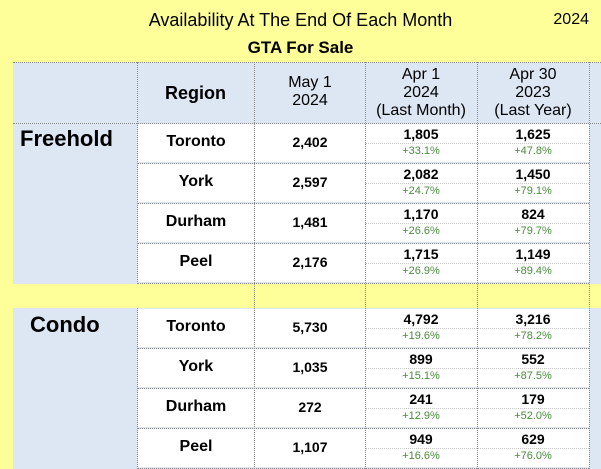 This screenshot has width=601, height=469. What do you see at coordinates (533, 214) in the screenshot?
I see `yr-value: 824` at bounding box center [533, 214].